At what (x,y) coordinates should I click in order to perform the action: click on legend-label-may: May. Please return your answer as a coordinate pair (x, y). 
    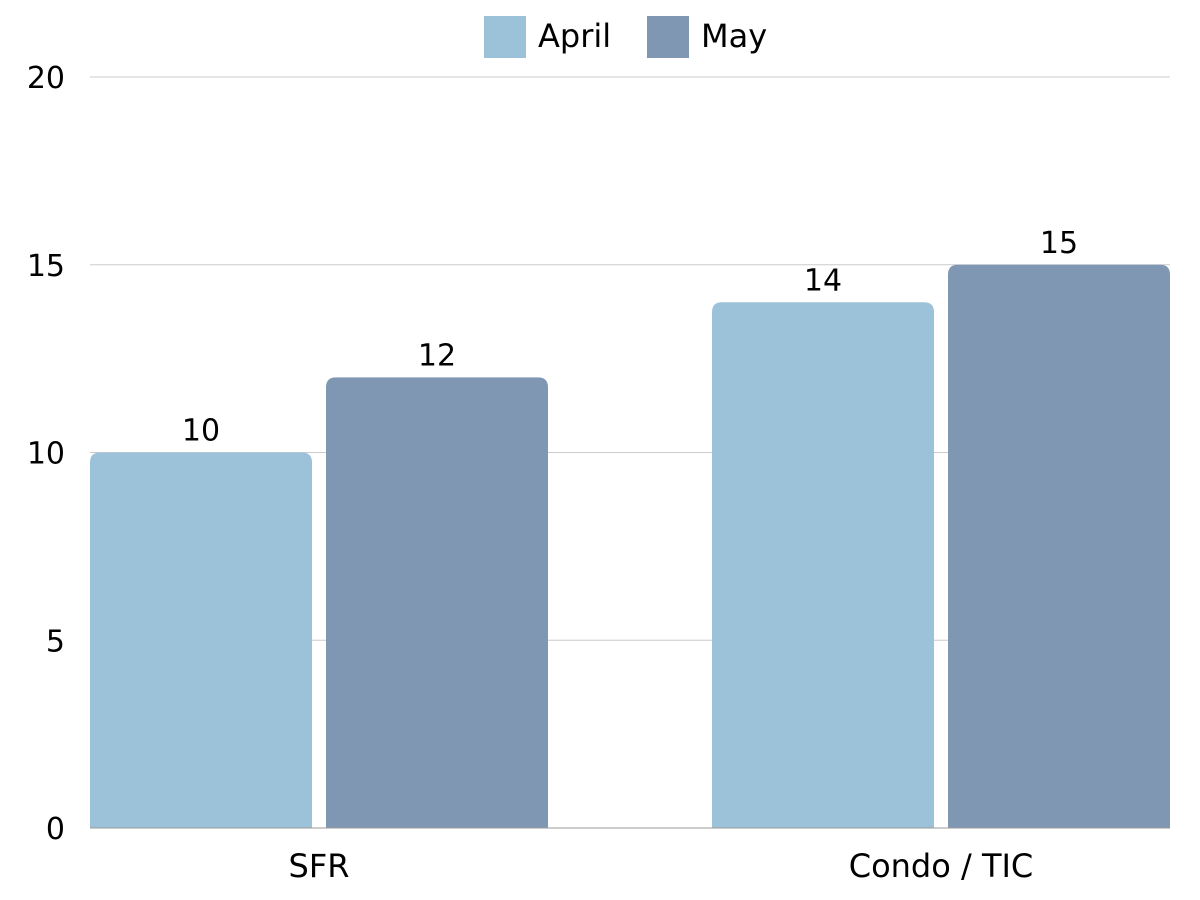
    Looking at the image, I should click on (734, 36).